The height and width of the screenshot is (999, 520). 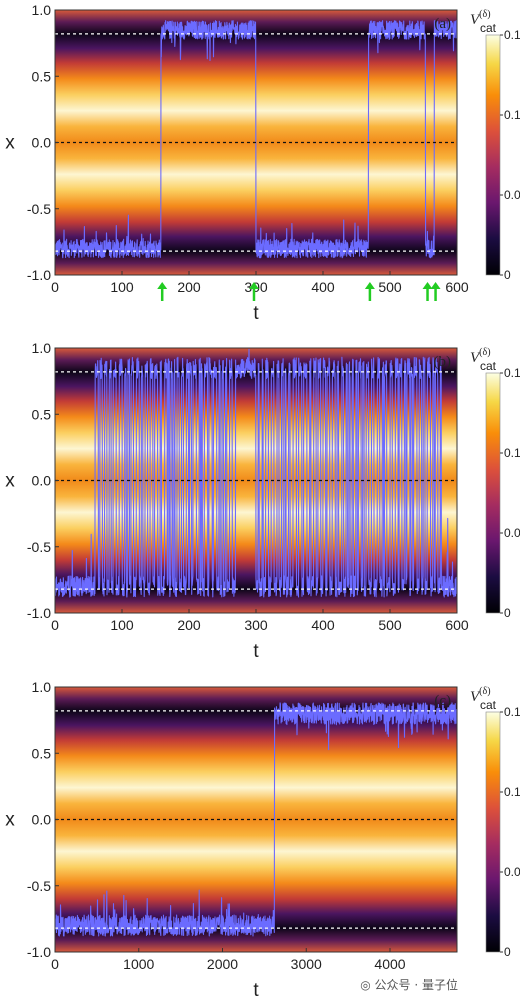 I want to click on watermark: ◎ 公众号 · 量子位, so click(x=409, y=984).